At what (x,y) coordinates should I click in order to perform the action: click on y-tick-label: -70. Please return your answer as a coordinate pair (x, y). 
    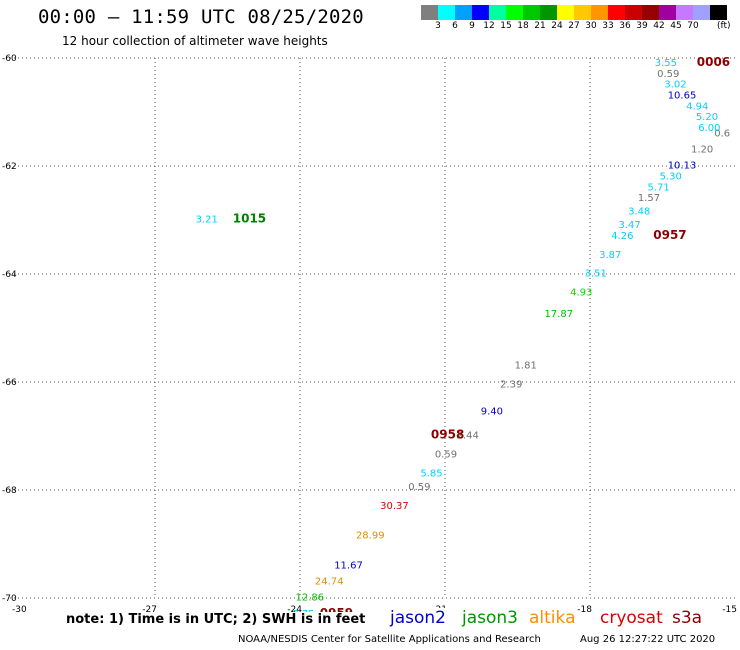
    Looking at the image, I should click on (9, 599).